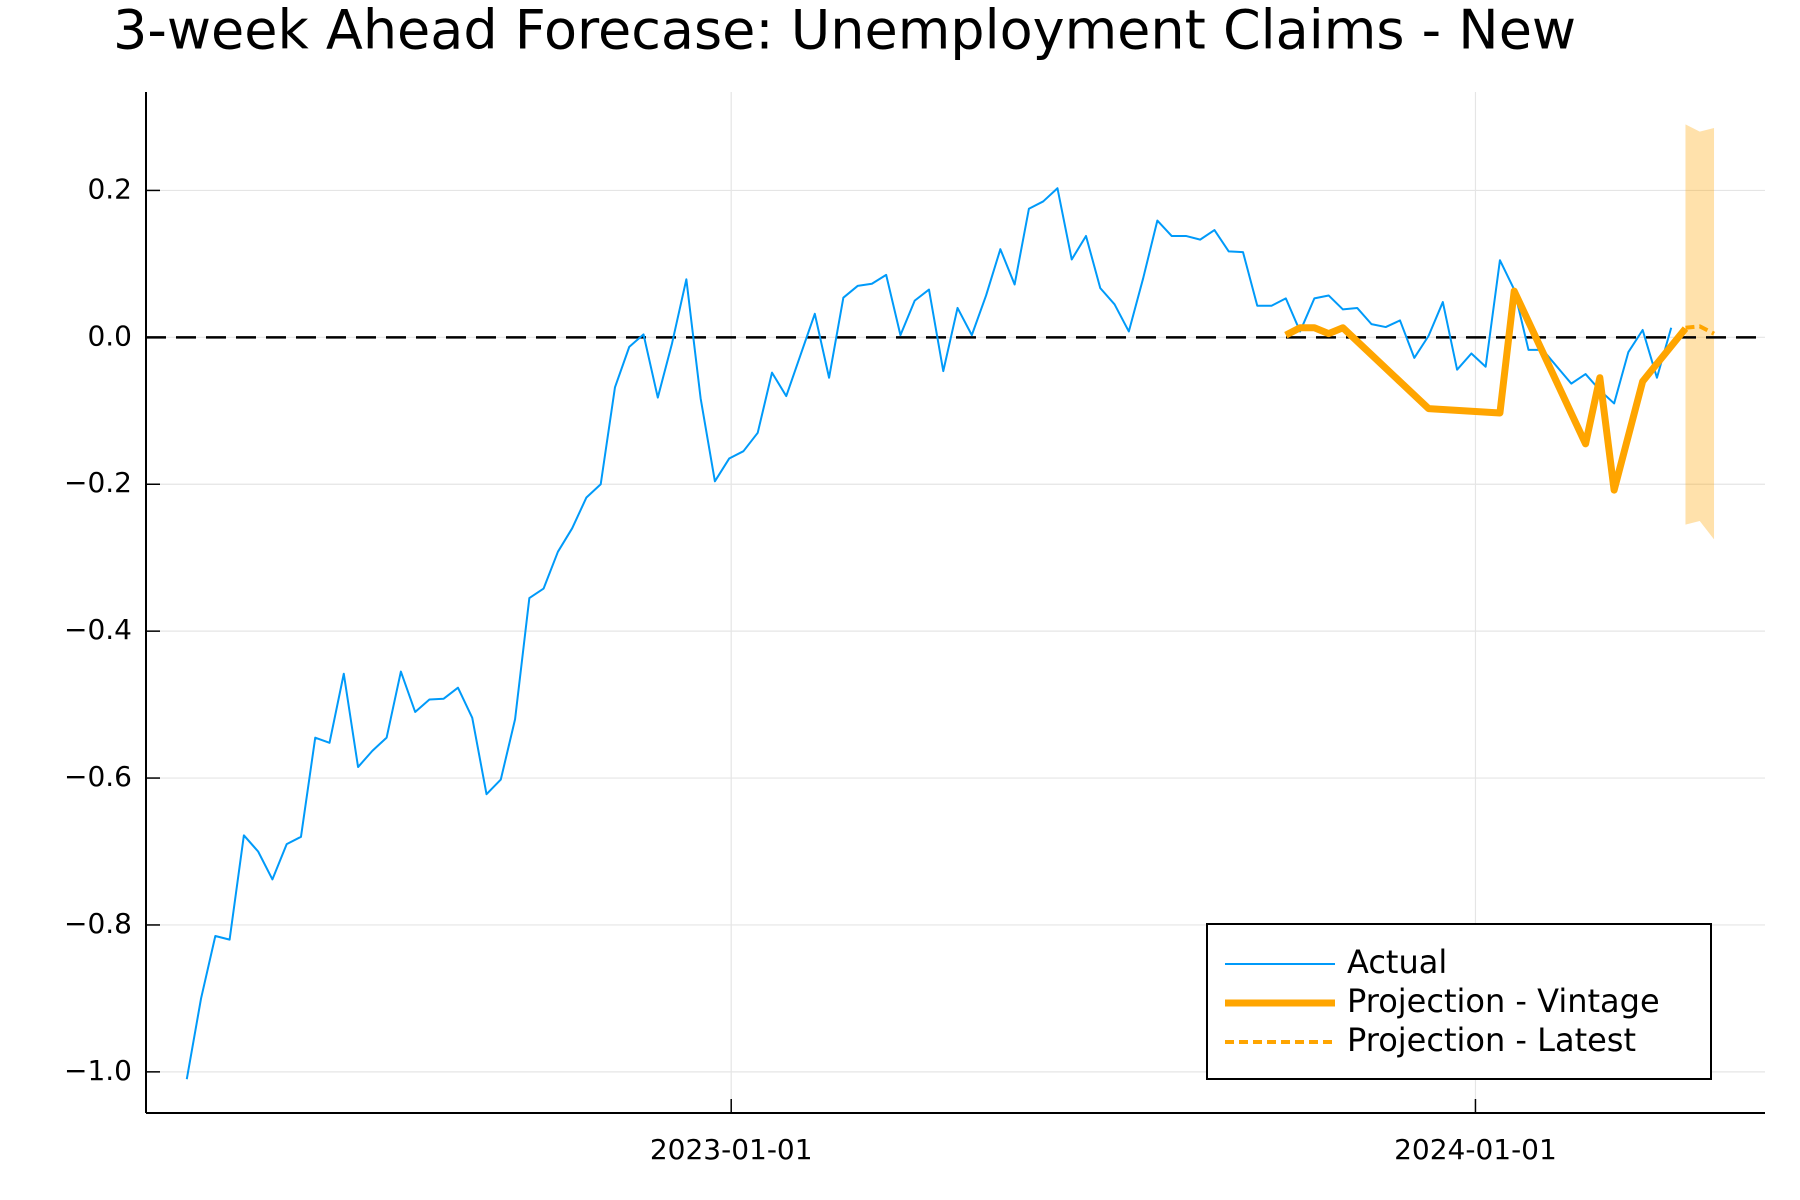  Describe the element at coordinates (109, 188) in the screenshot. I see `y-tick-label: 0.2` at that location.